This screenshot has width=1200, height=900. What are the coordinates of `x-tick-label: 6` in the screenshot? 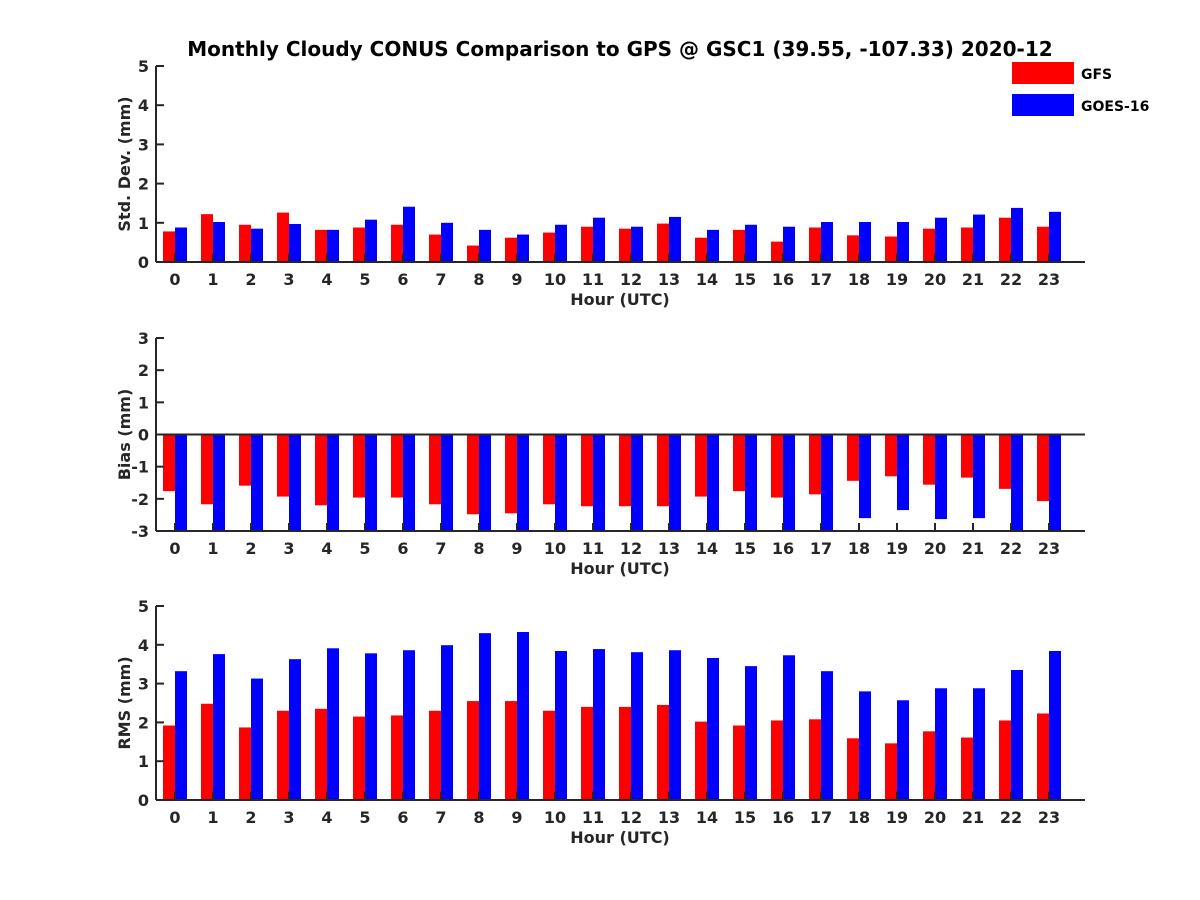 It's located at (402, 279).